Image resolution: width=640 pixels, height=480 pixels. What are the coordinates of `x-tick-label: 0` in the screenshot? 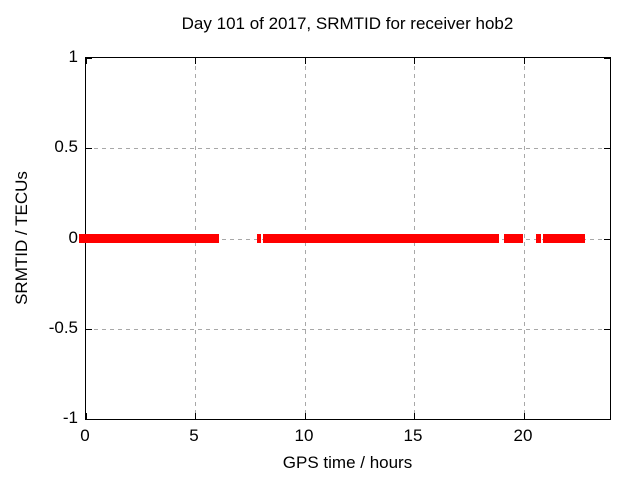 It's located at (85, 435).